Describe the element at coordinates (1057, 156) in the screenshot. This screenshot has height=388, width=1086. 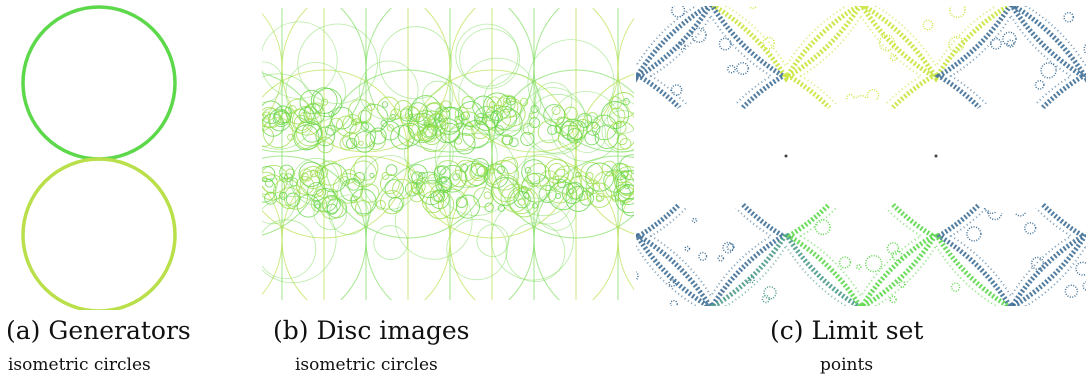
I see `limit-set-gap` at that location.